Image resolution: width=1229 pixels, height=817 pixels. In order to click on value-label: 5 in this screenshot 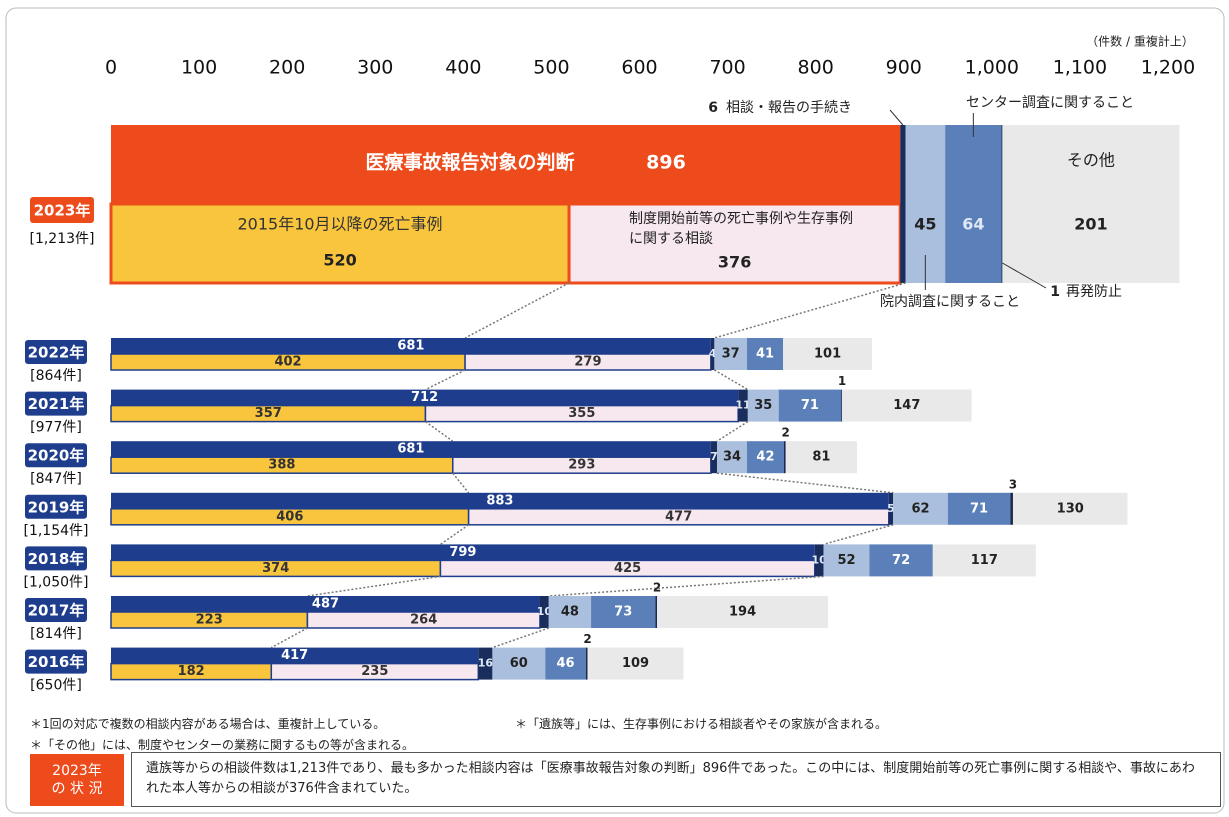, I will do `click(891, 508)`.